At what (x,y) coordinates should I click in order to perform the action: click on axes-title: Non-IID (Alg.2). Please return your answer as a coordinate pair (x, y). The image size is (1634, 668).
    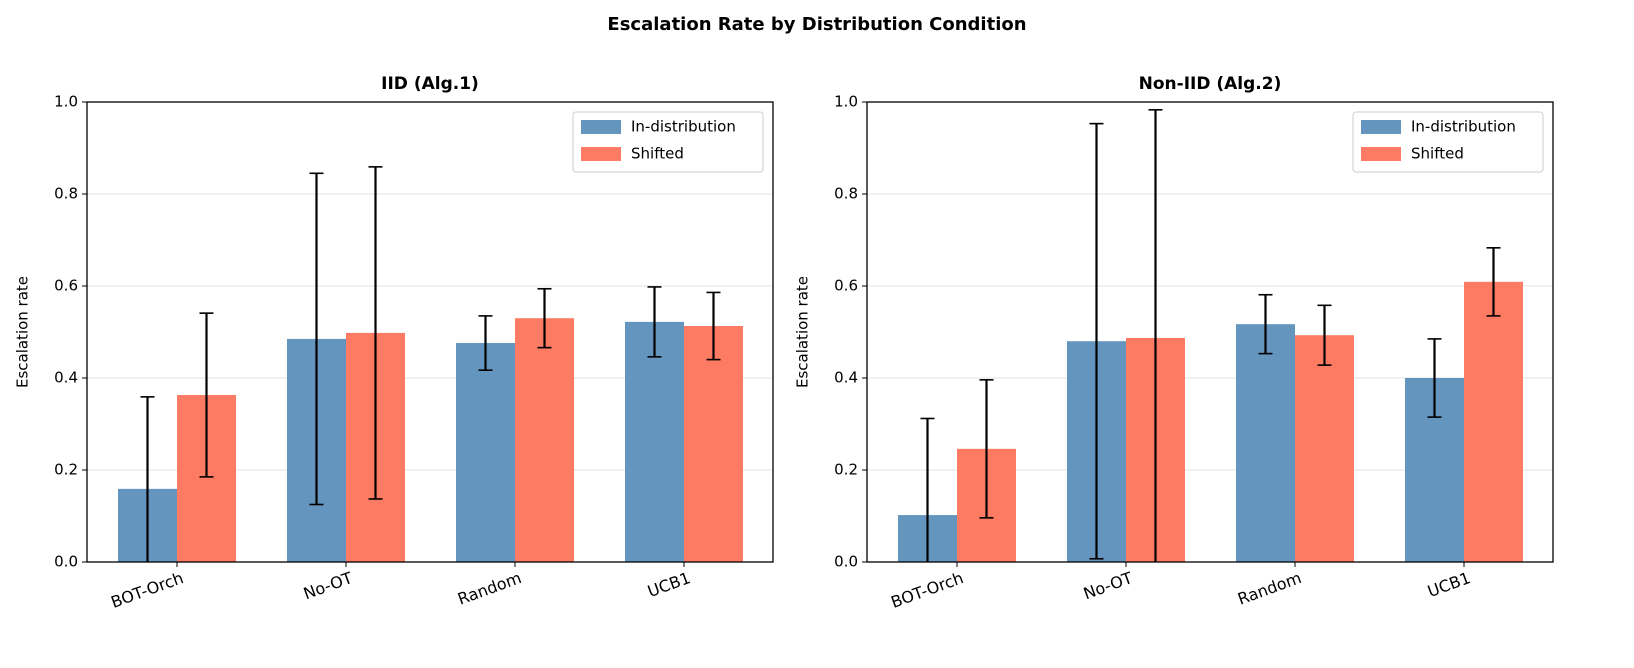
    Looking at the image, I should click on (1210, 84).